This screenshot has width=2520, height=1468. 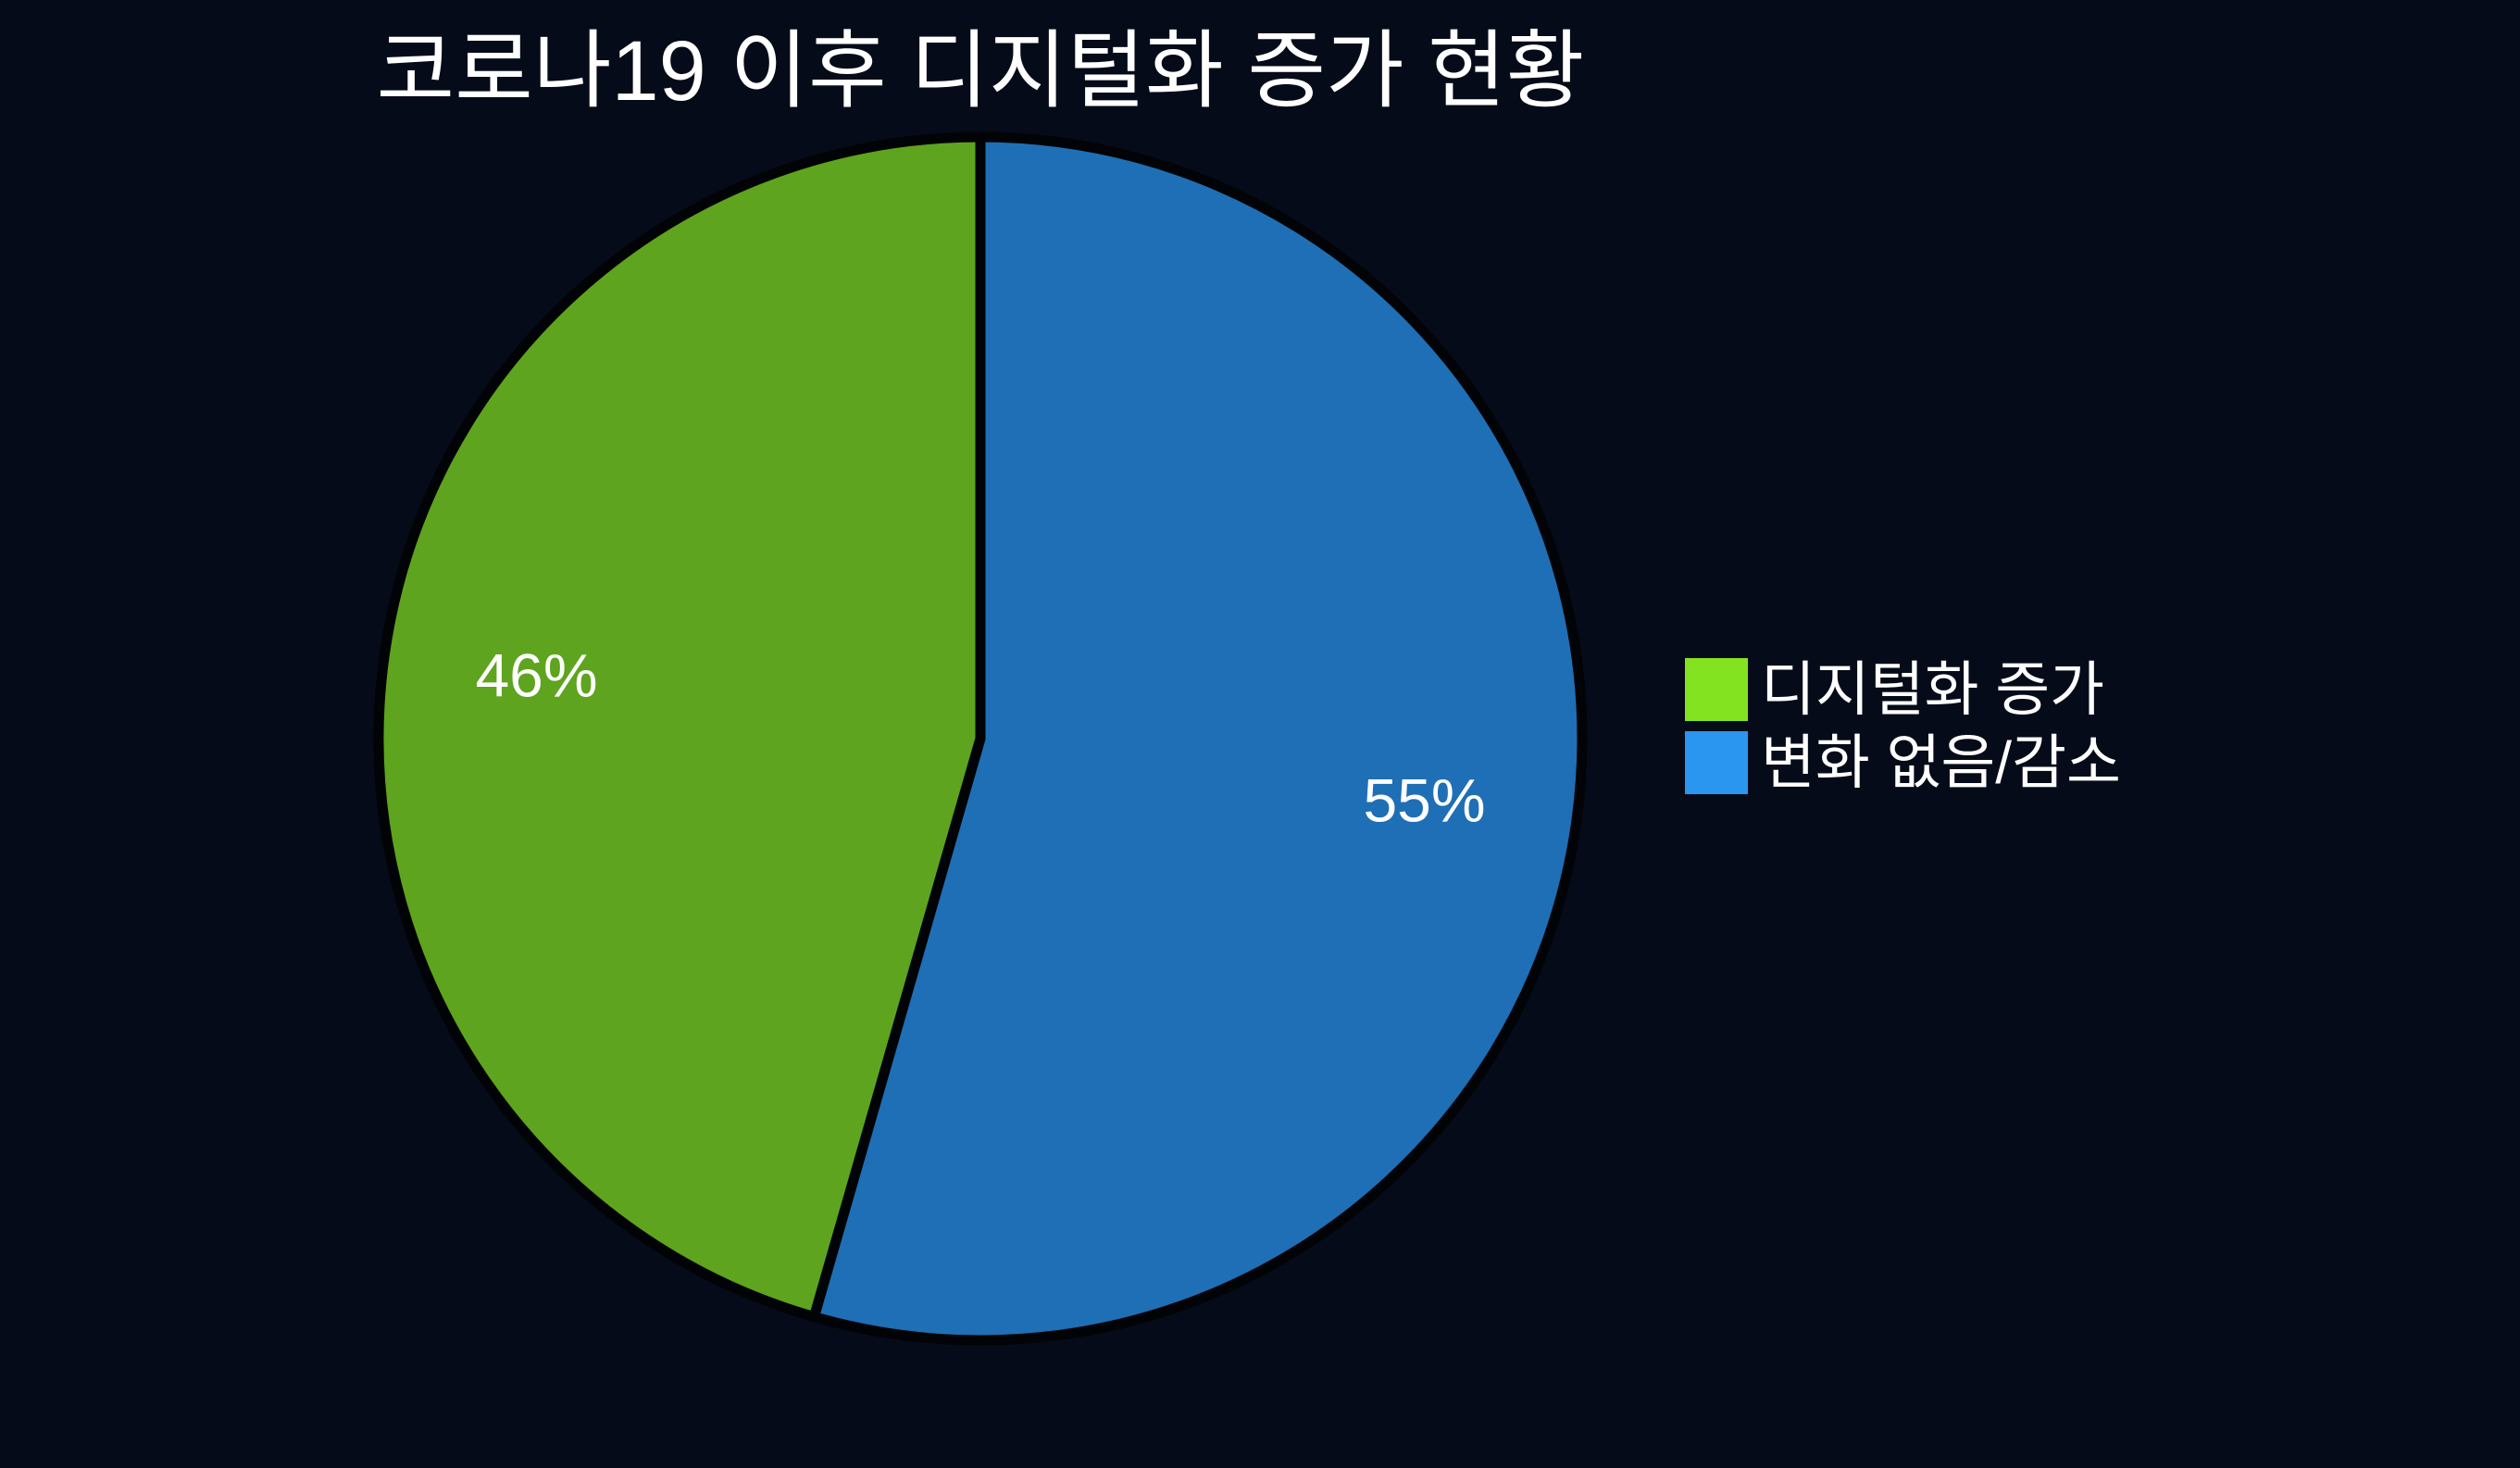 I want to click on legend-item-no-change-decrease: 변화 없음/감소, so click(x=1903, y=762).